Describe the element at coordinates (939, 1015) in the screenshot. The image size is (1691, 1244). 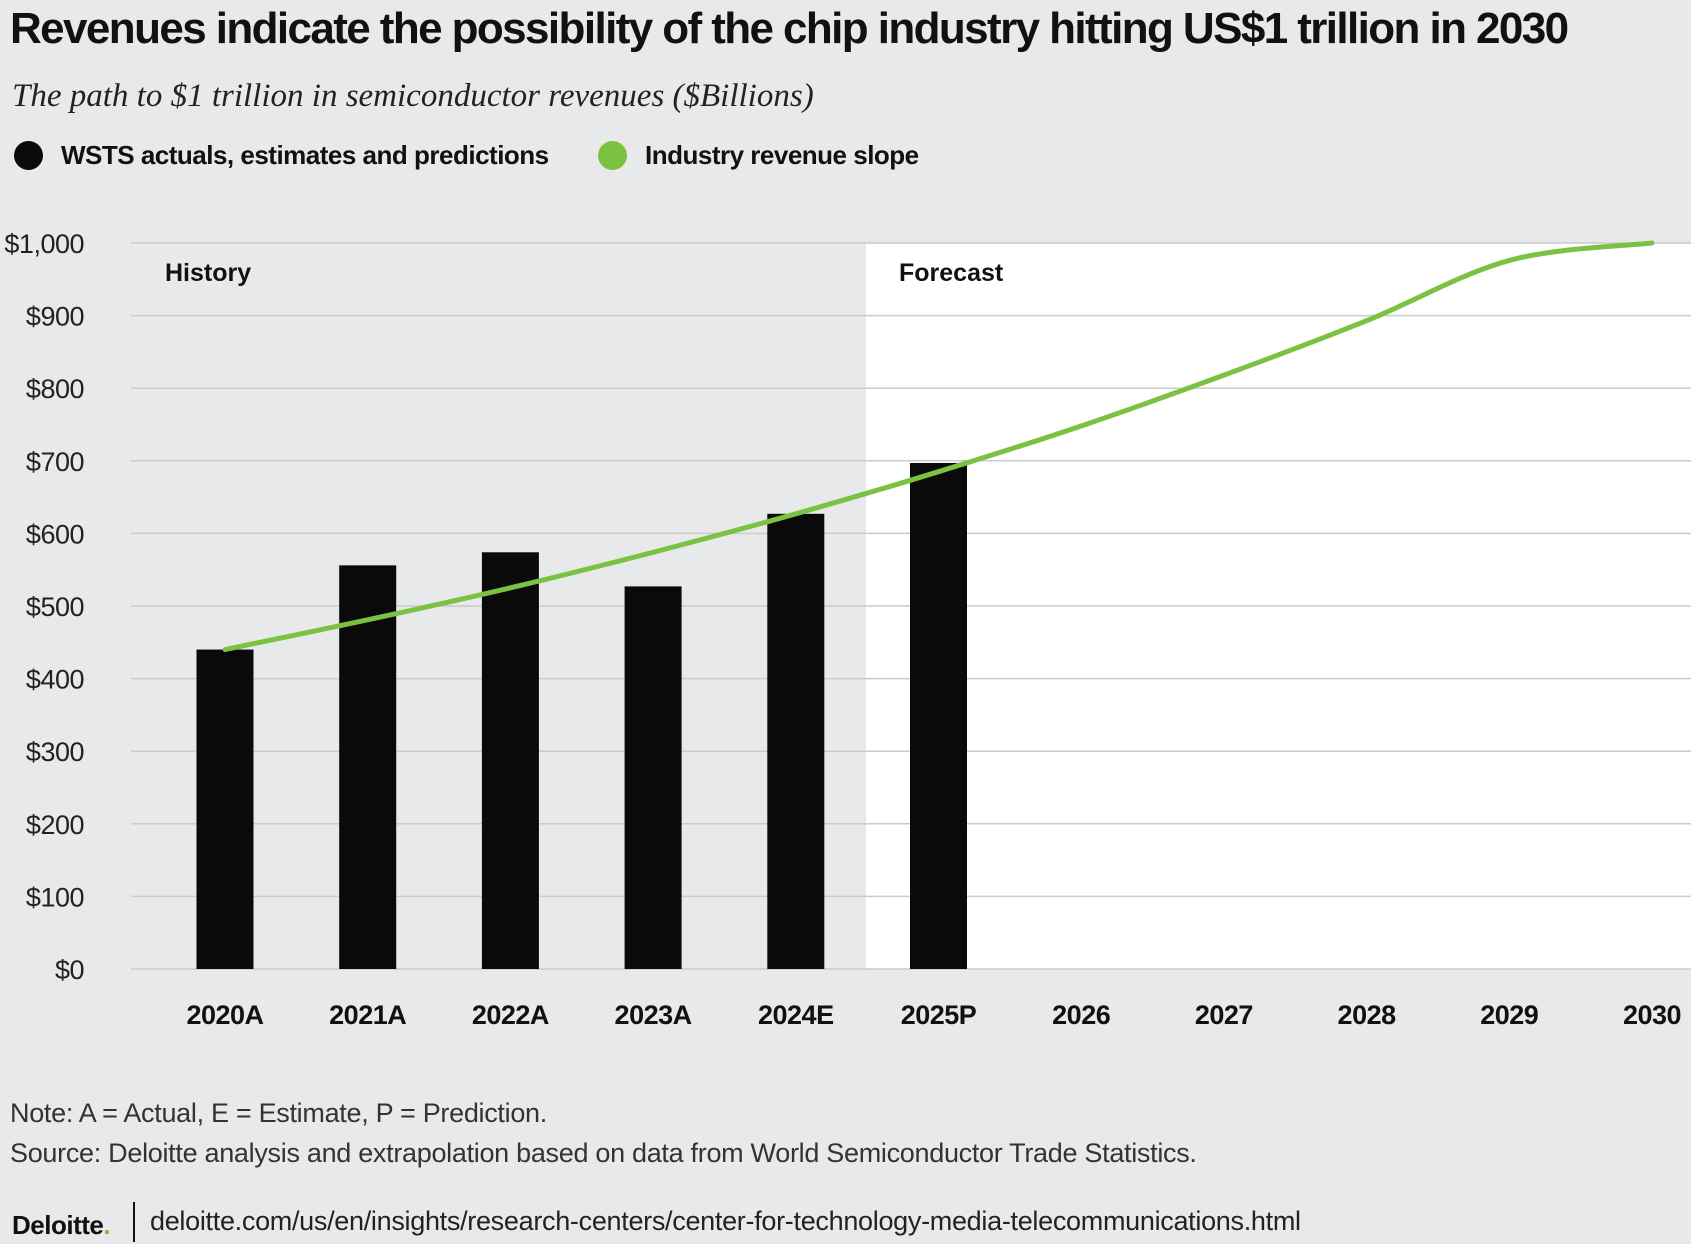
I see `x-tick-label: 2025P` at that location.